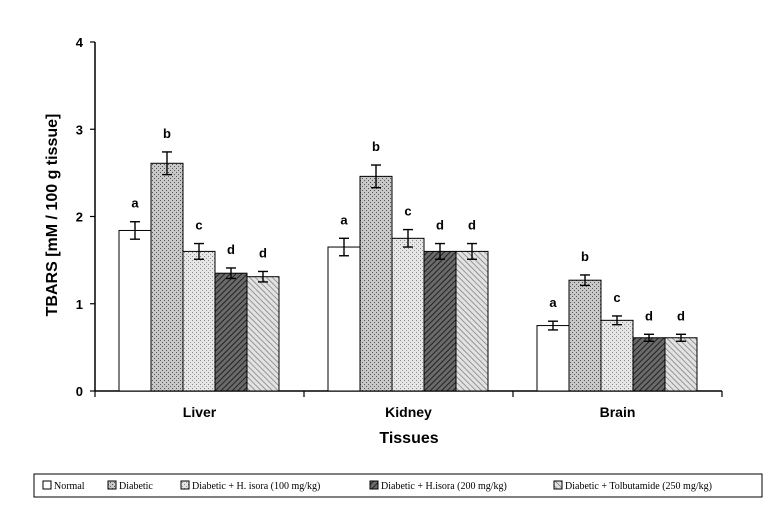  I want to click on y-tick-label: 2, so click(79, 217).